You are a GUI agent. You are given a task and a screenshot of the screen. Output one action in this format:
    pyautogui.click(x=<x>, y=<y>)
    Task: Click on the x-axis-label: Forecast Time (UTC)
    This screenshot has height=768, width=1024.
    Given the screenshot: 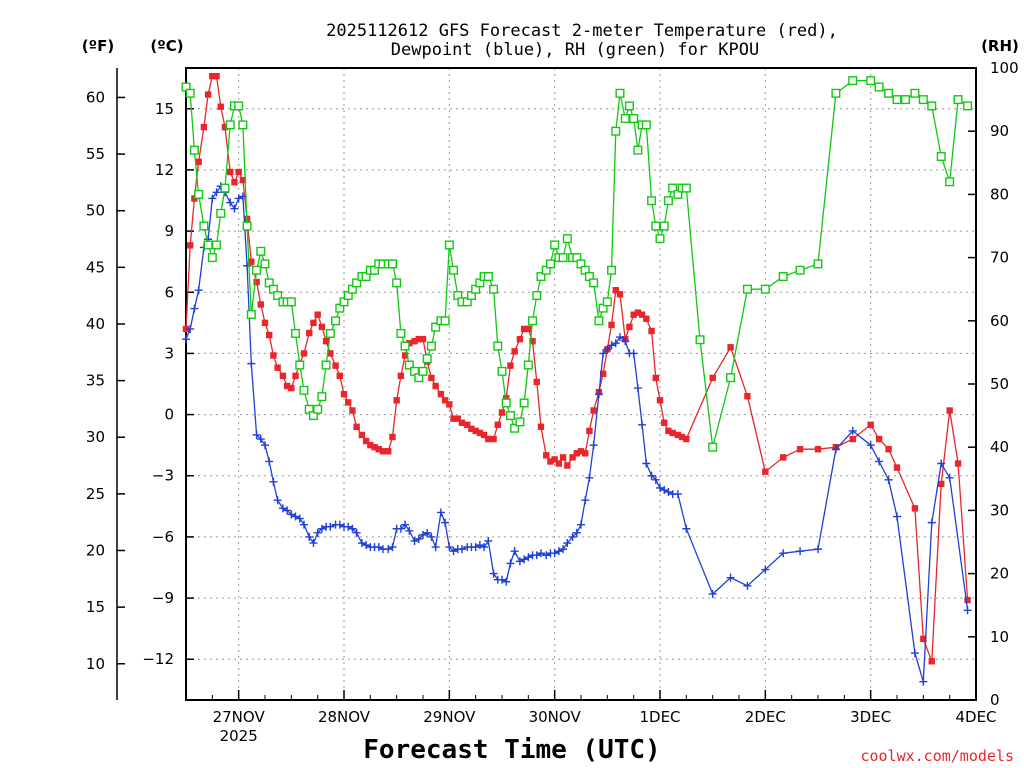 What is the action you would take?
    pyautogui.click(x=511, y=750)
    